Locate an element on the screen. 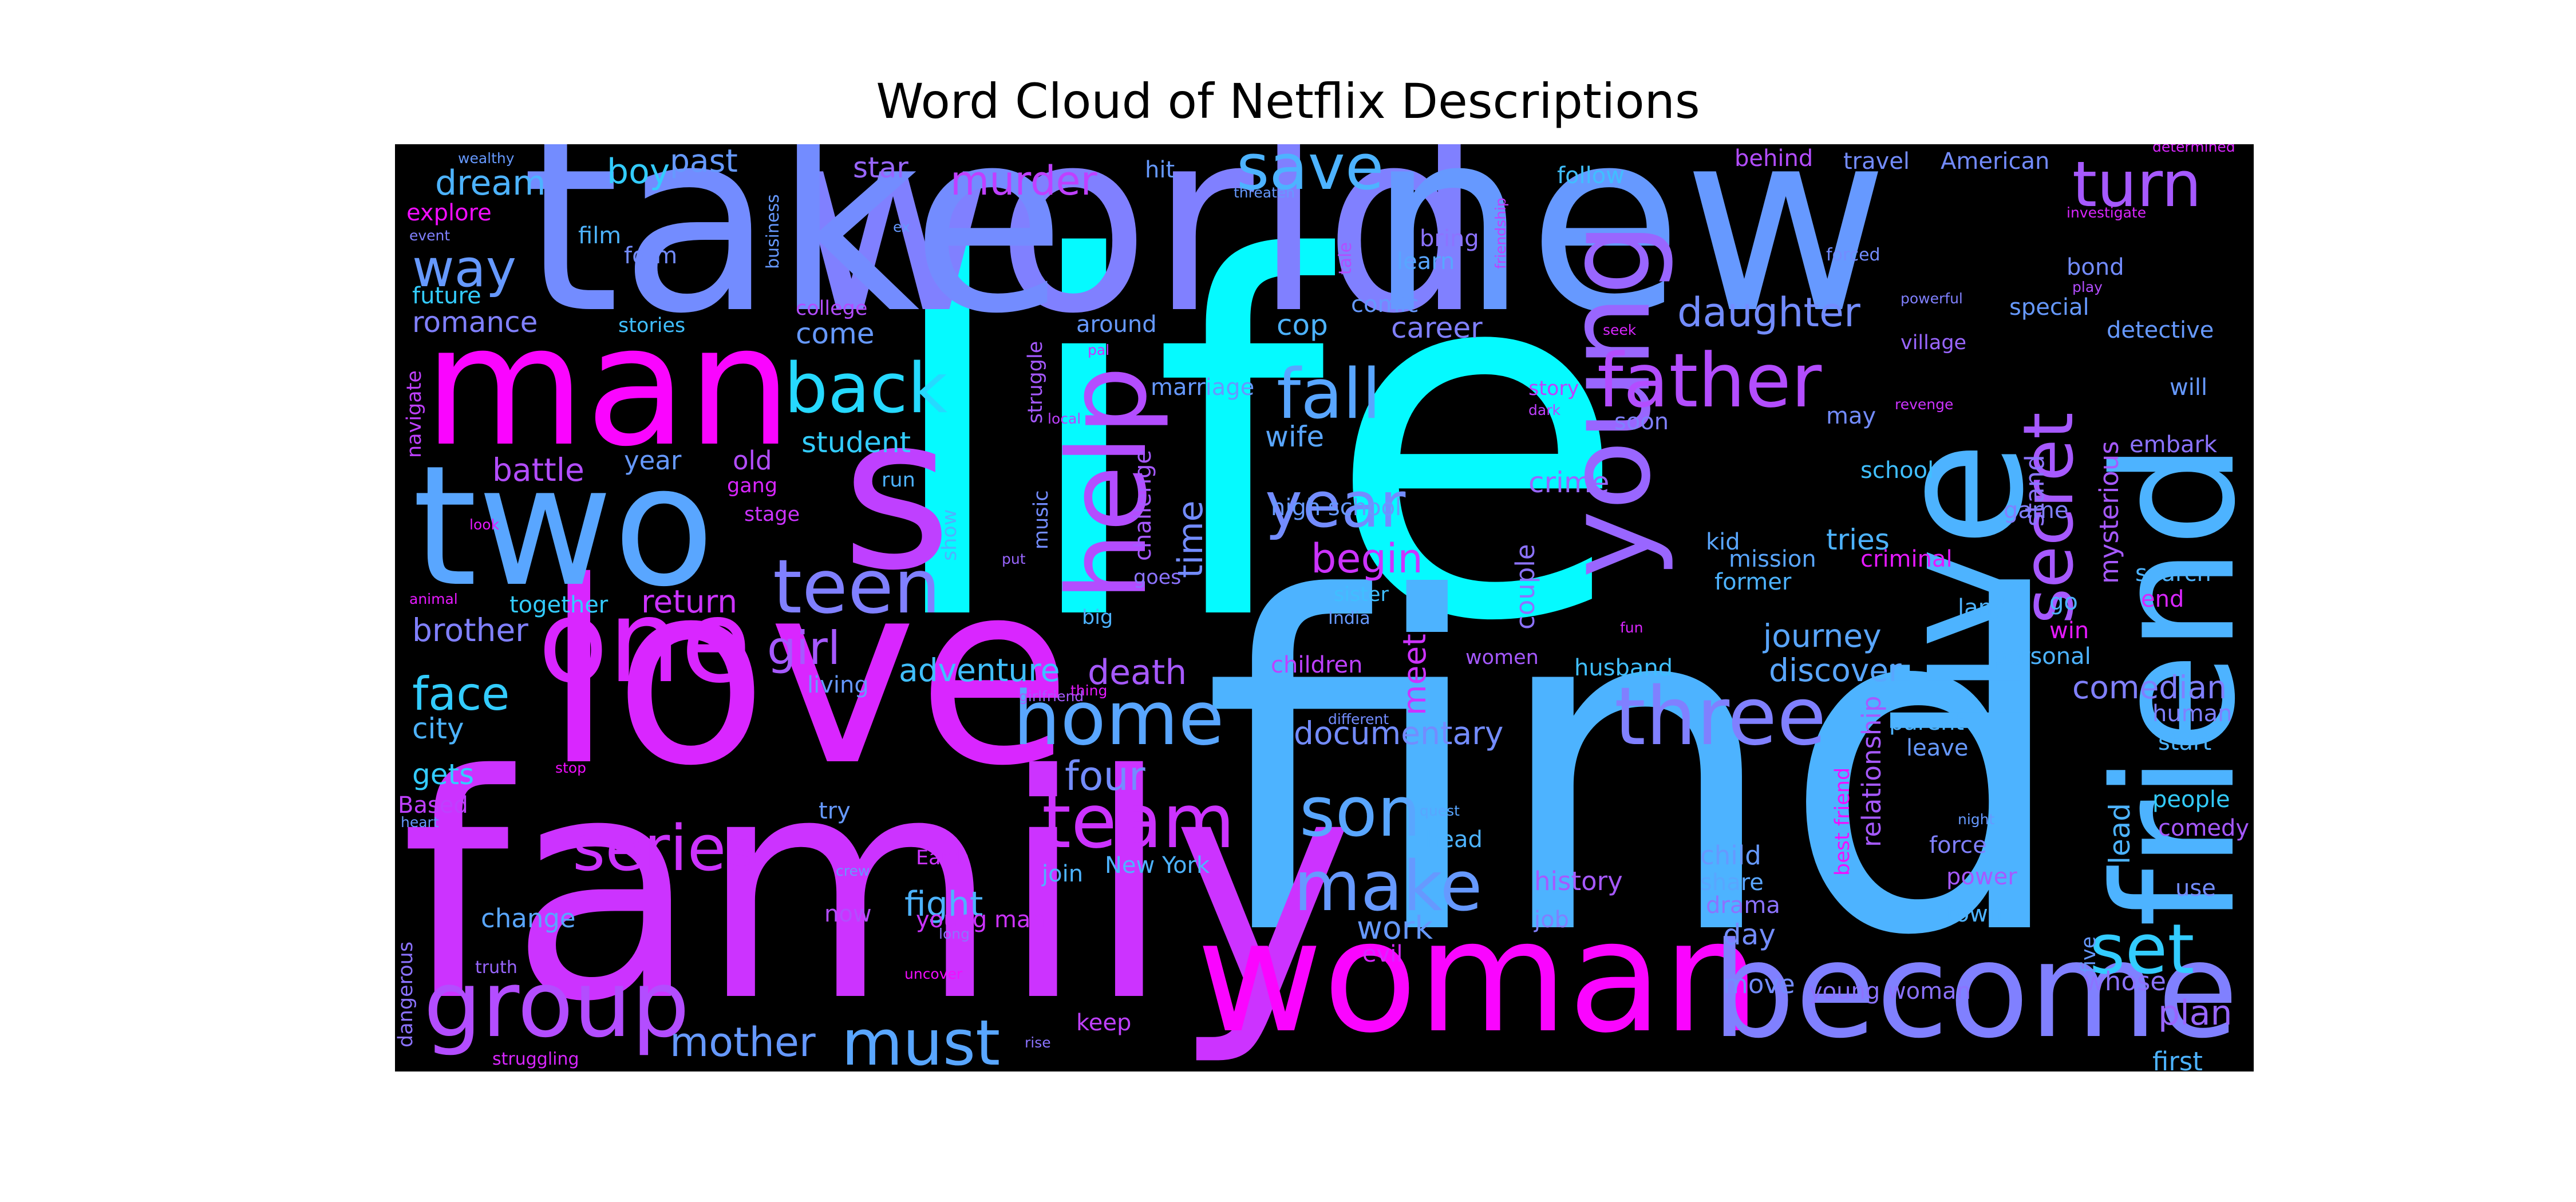 This screenshot has height=1202, width=2576. word-struggling: struggling is located at coordinates (535, 1059).